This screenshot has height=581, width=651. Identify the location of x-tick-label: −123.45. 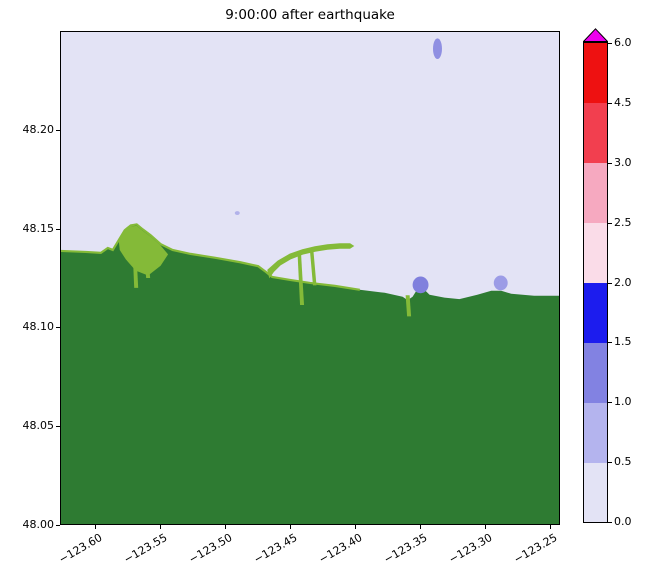
(275, 549).